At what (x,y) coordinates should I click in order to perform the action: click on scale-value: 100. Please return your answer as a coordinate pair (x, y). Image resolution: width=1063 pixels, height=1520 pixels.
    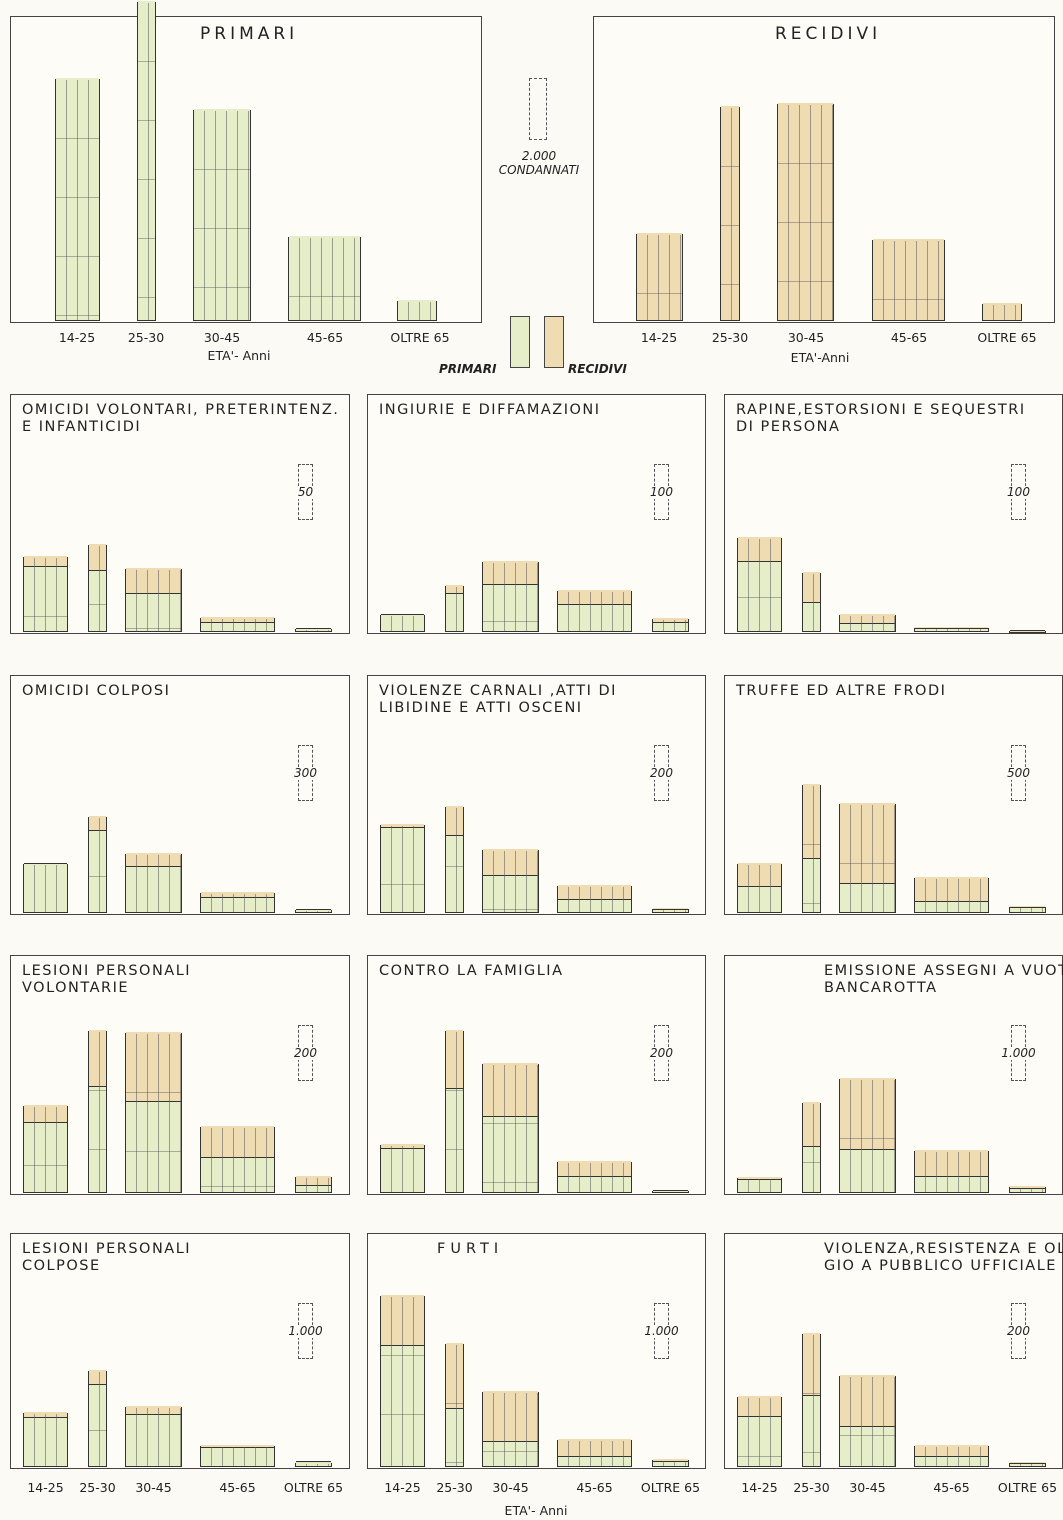
    Looking at the image, I should click on (661, 492).